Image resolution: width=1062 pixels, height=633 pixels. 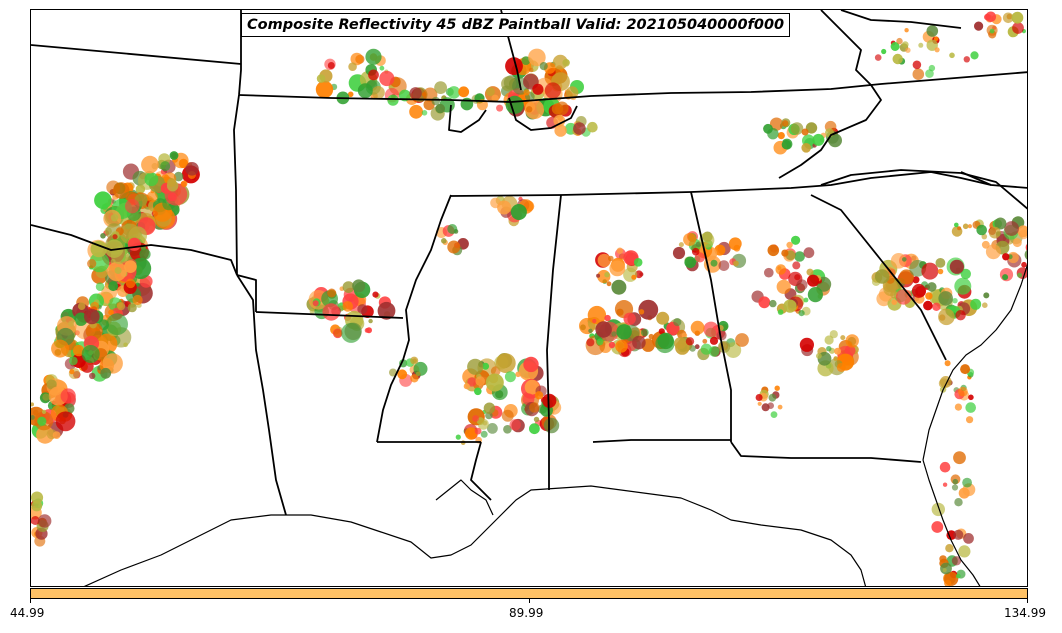 What do you see at coordinates (1025, 613) in the screenshot?
I see `colorbar-tick-label-max: 134.99` at bounding box center [1025, 613].